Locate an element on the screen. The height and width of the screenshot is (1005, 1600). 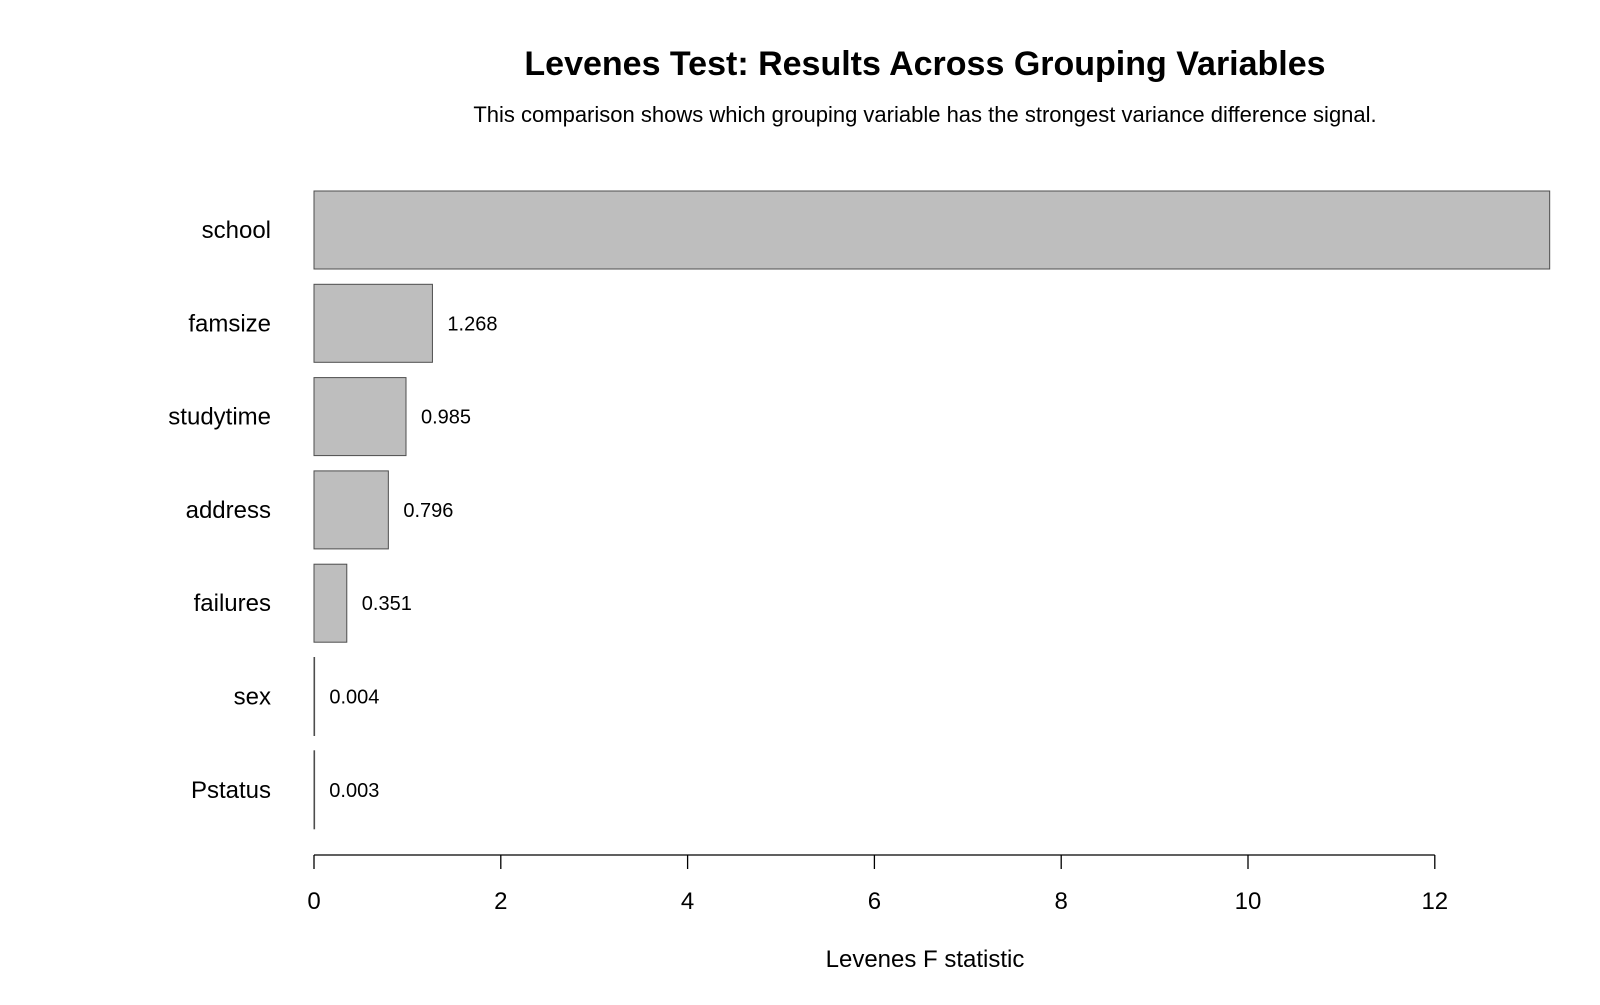
value-label-studytime: 0.985 is located at coordinates (446, 418).